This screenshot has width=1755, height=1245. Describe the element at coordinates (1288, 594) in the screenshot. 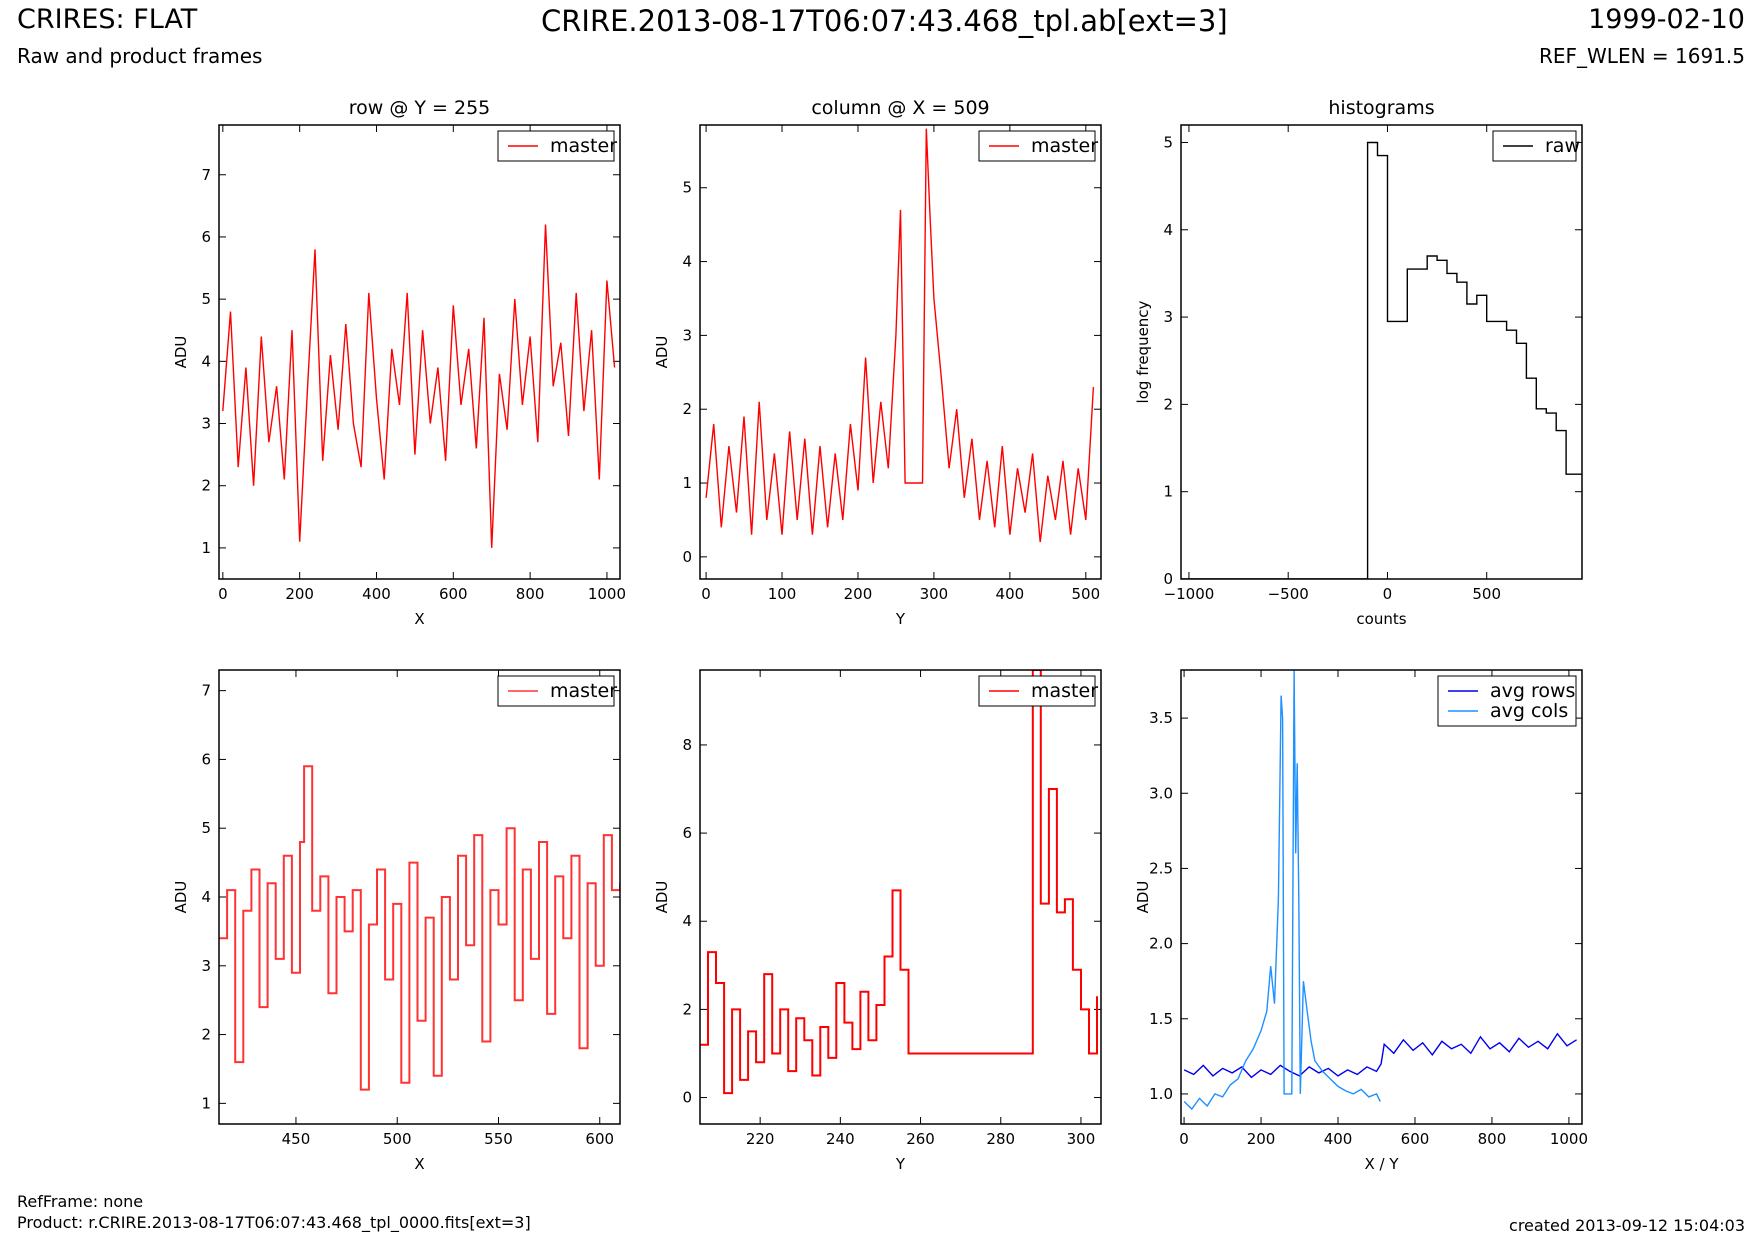

I see `x-tick-label: −500` at that location.